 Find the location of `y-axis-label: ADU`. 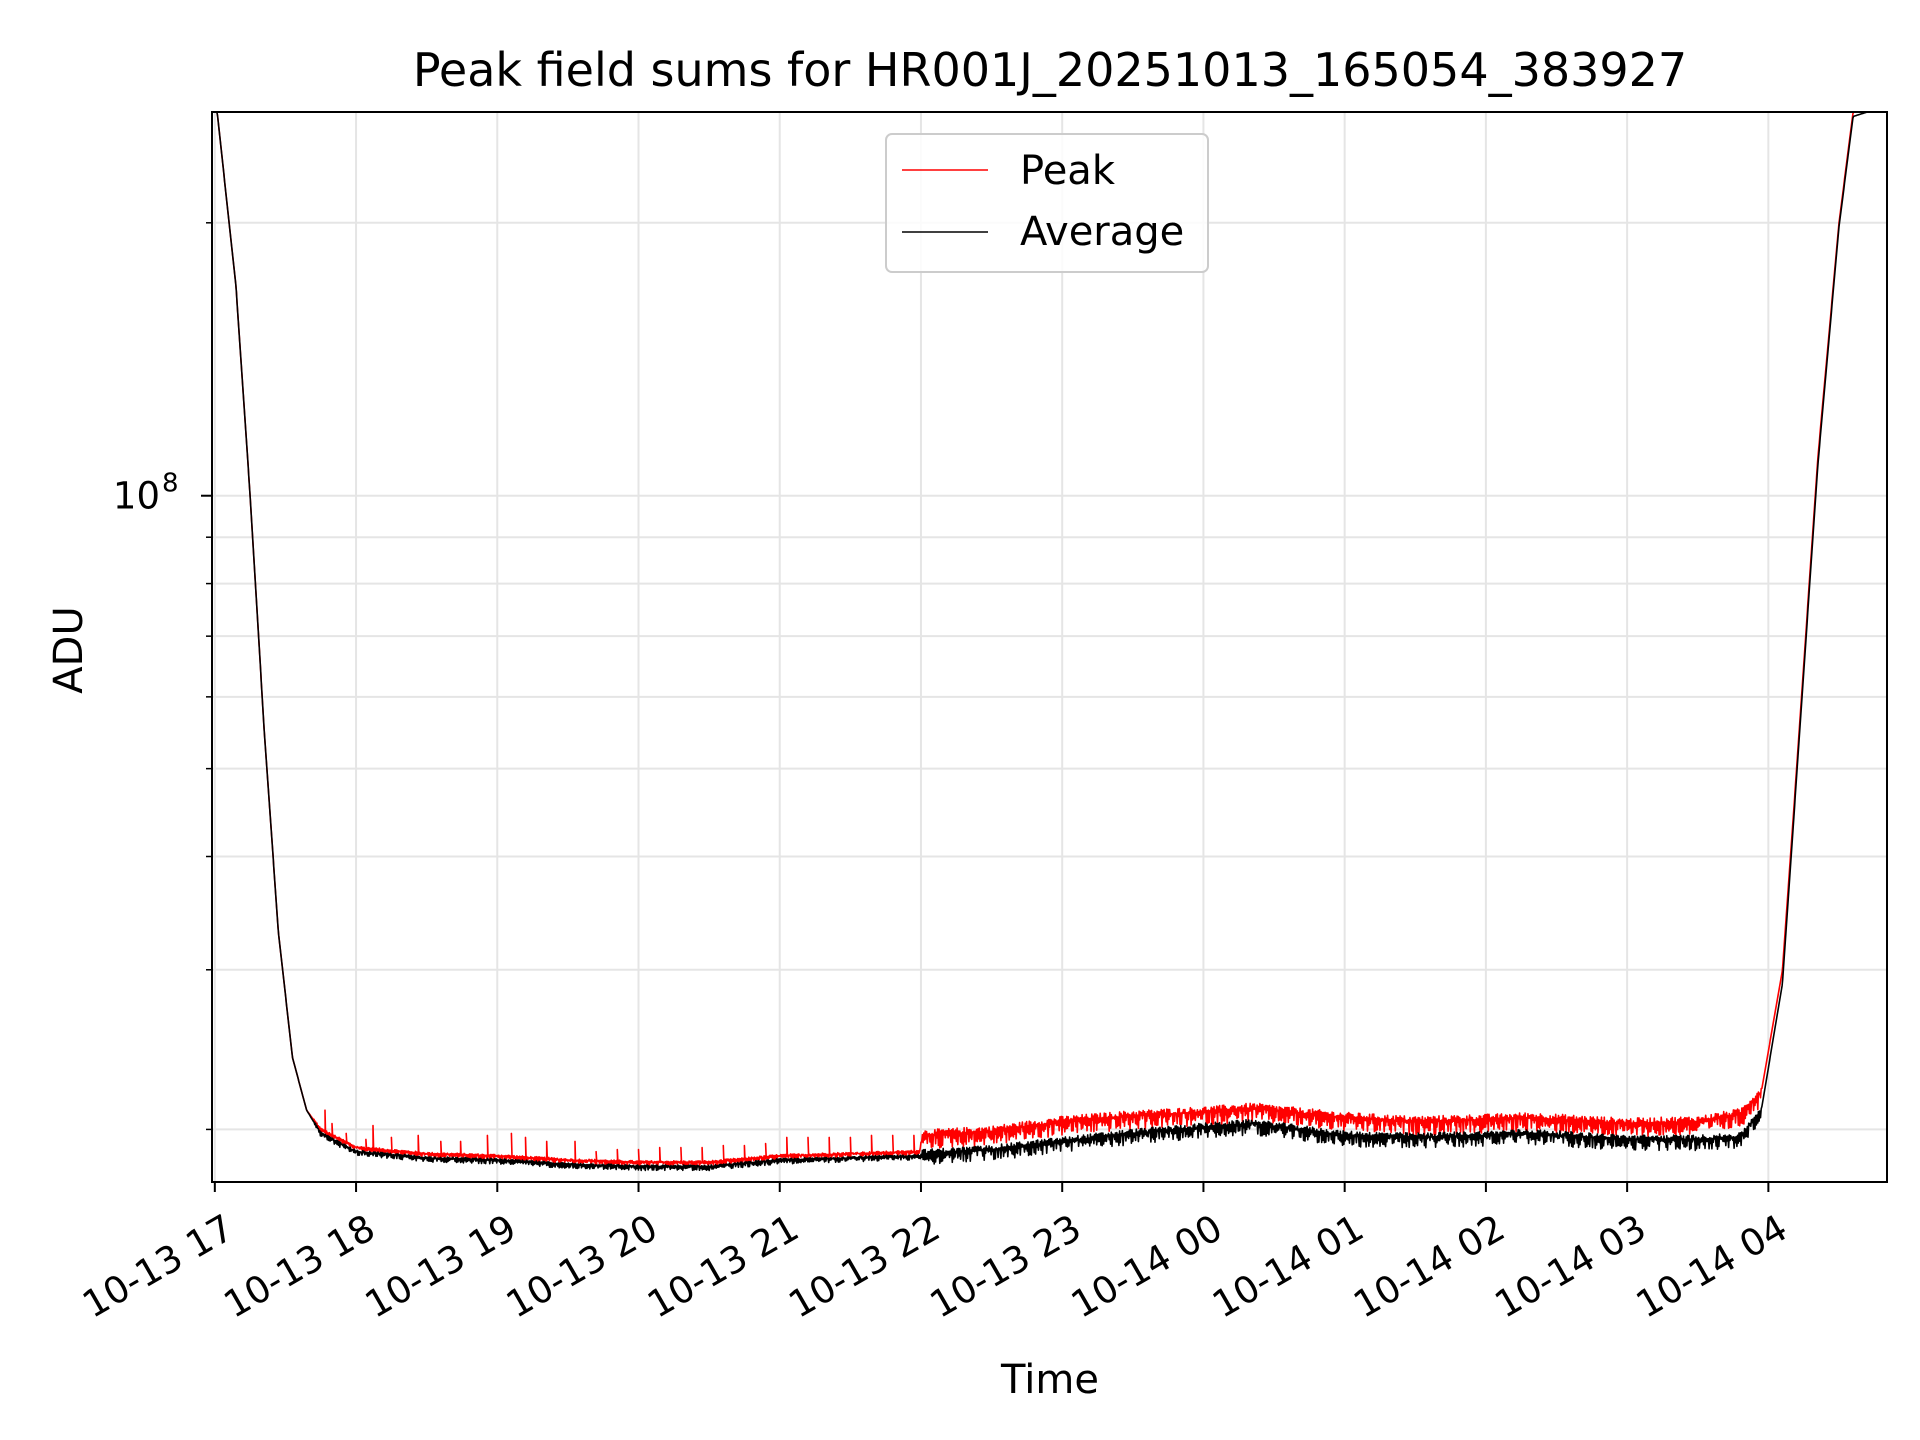

y-axis-label: ADU is located at coordinates (69, 649).